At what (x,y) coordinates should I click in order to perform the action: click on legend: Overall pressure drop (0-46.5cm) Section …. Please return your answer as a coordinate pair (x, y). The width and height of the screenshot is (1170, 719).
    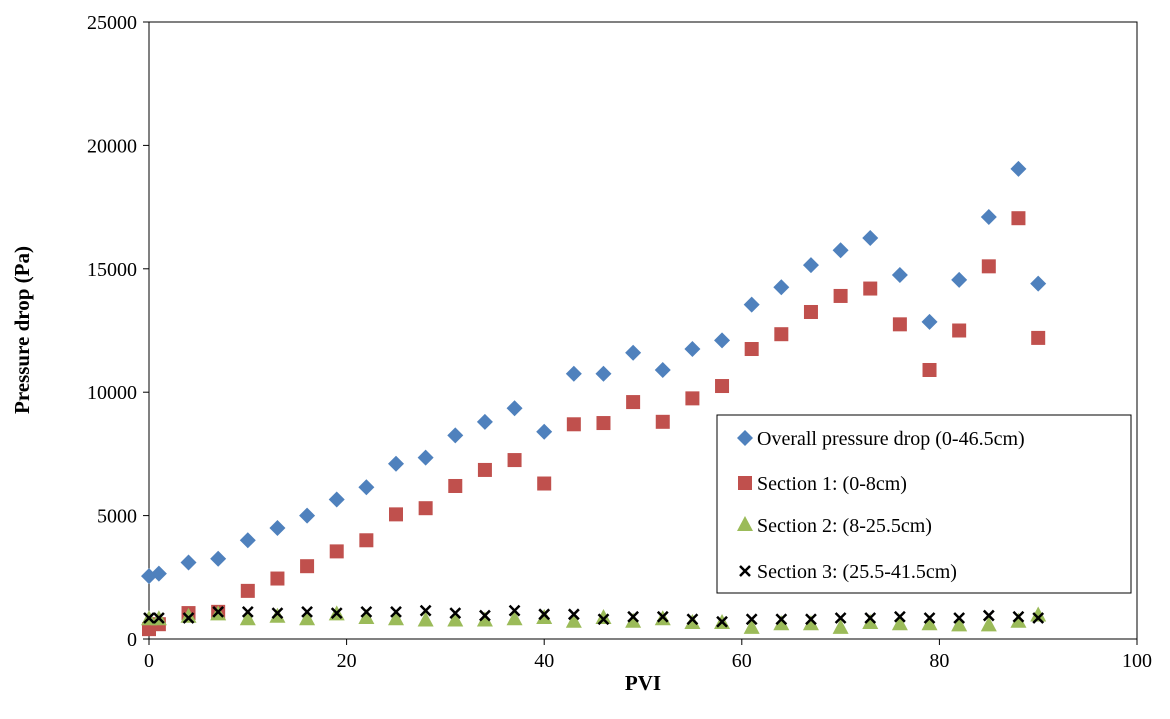
    Looking at the image, I should click on (924, 504).